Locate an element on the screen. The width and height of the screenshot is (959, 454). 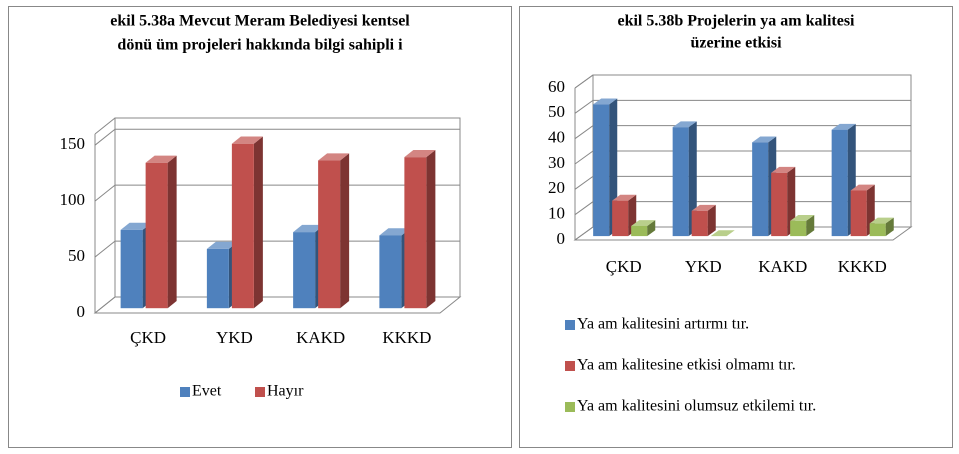
legend-label: Ya am kalitesini olumsuz etkilemi tır. is located at coordinates (696, 406).